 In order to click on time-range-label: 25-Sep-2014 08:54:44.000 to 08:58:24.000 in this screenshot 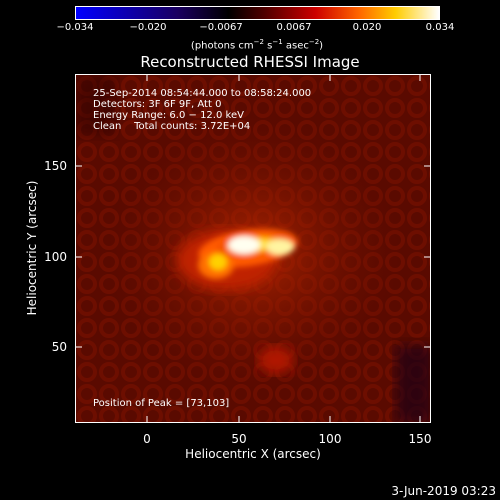, I will do `click(202, 93)`.